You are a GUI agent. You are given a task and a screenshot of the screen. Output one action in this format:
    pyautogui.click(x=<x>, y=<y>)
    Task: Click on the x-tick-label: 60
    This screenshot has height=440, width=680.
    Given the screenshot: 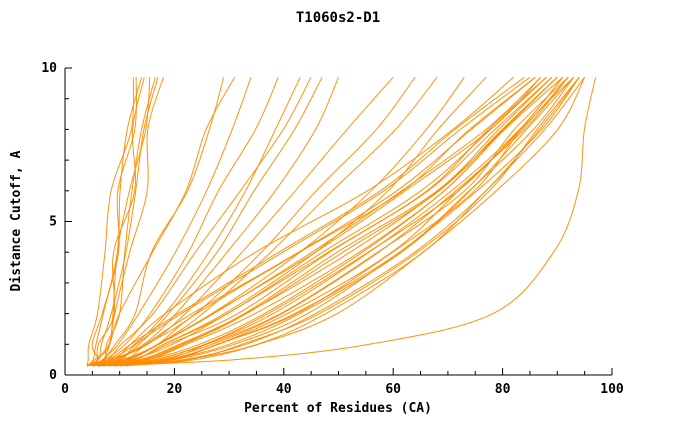 What is the action you would take?
    pyautogui.click(x=393, y=389)
    